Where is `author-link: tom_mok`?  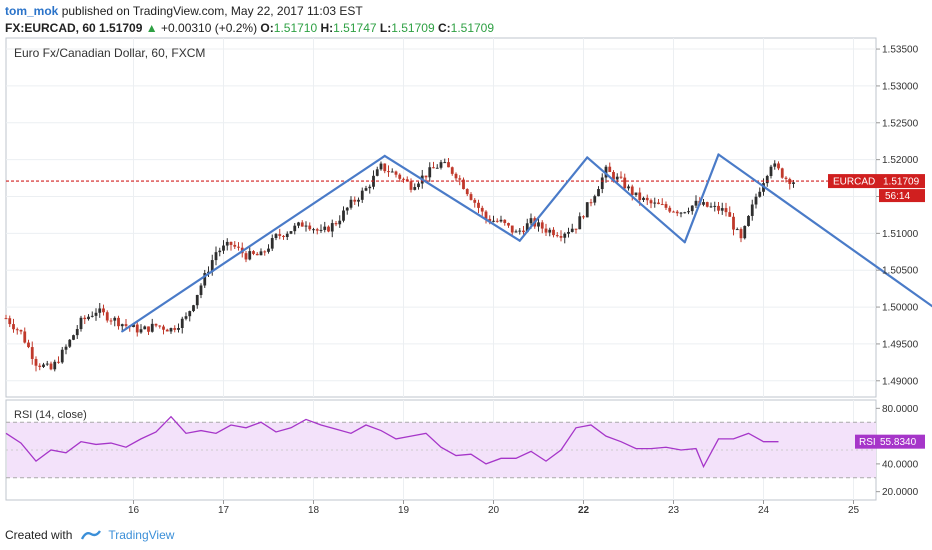
author-link: tom_mok is located at coordinates (32, 11).